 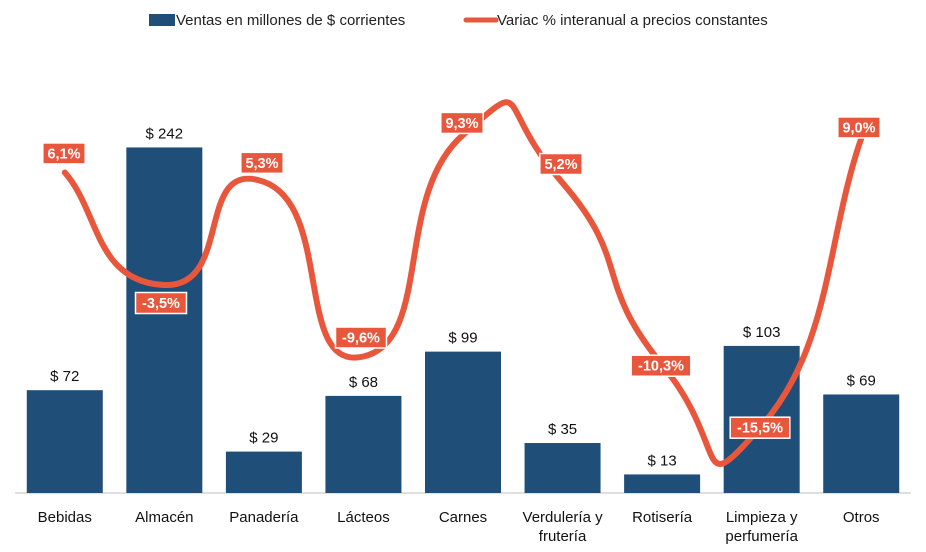 What do you see at coordinates (861, 380) in the screenshot?
I see `bar-value-label: $ 69` at bounding box center [861, 380].